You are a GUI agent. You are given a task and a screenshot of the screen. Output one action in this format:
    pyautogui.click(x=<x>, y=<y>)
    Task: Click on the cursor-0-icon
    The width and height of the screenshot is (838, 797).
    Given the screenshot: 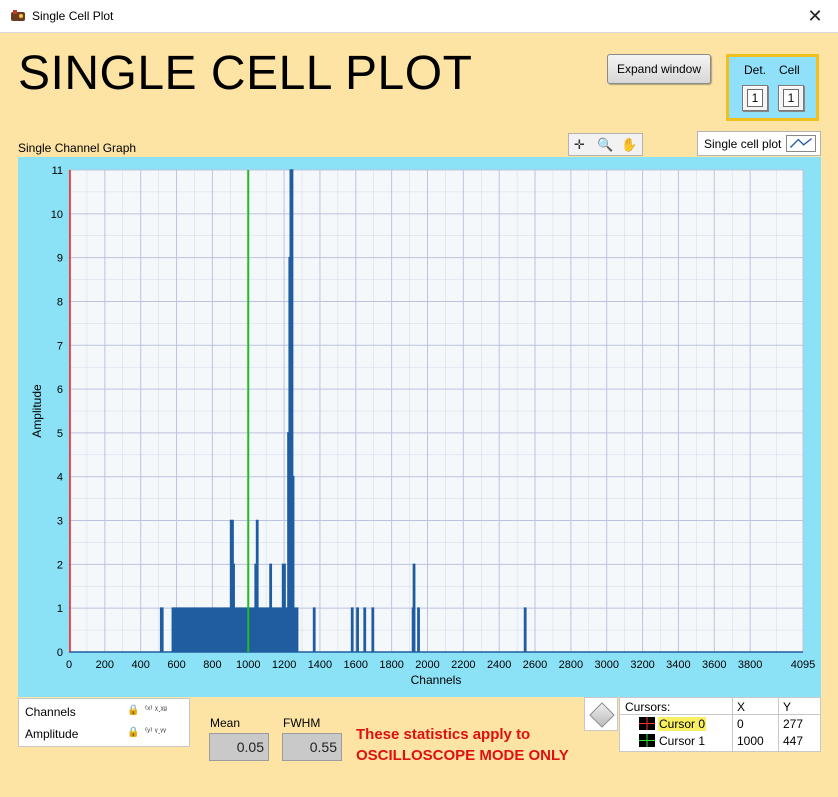 What is the action you would take?
    pyautogui.click(x=647, y=723)
    